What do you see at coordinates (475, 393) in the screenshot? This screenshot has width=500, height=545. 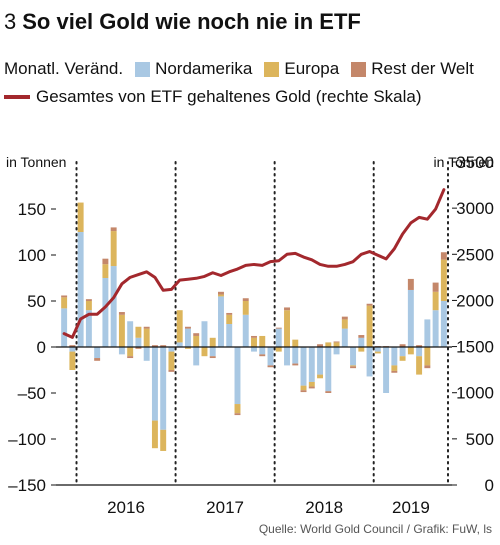 I see `y-right-tick-label: 1000` at bounding box center [475, 393].